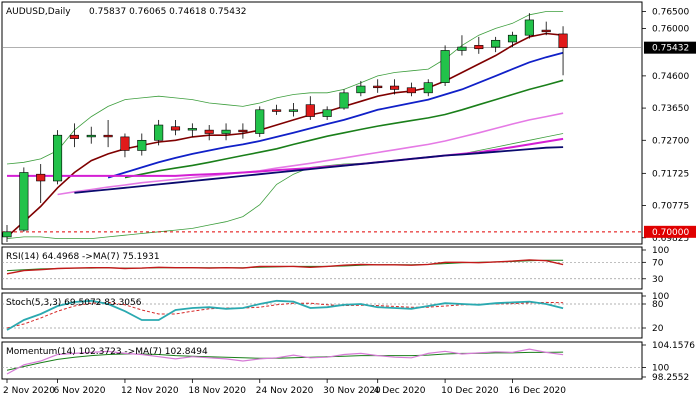  What do you see at coordinates (670, 239) in the screenshot?
I see `y-tick-label: 0.69825` at bounding box center [670, 239].